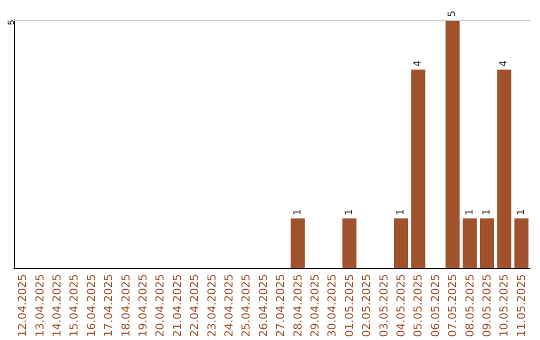 This screenshot has width=540, height=340. What do you see at coordinates (401, 306) in the screenshot?
I see `x-tick-label: 04.05.2025` at bounding box center [401, 306].